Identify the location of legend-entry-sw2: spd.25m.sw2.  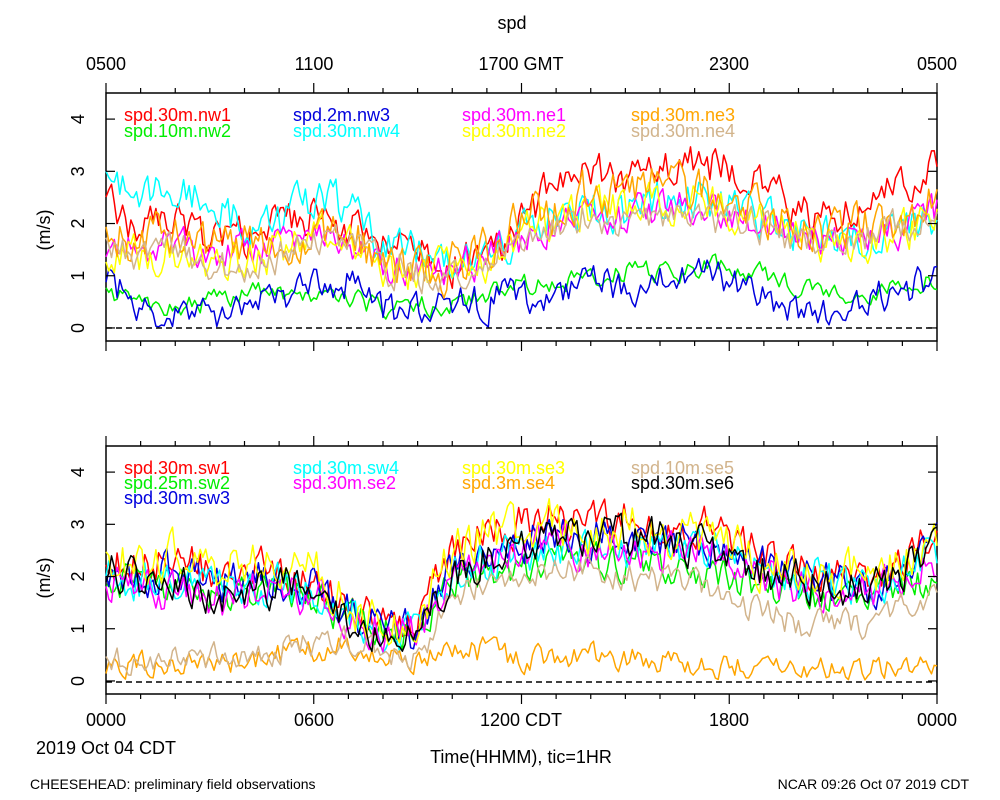
(177, 483).